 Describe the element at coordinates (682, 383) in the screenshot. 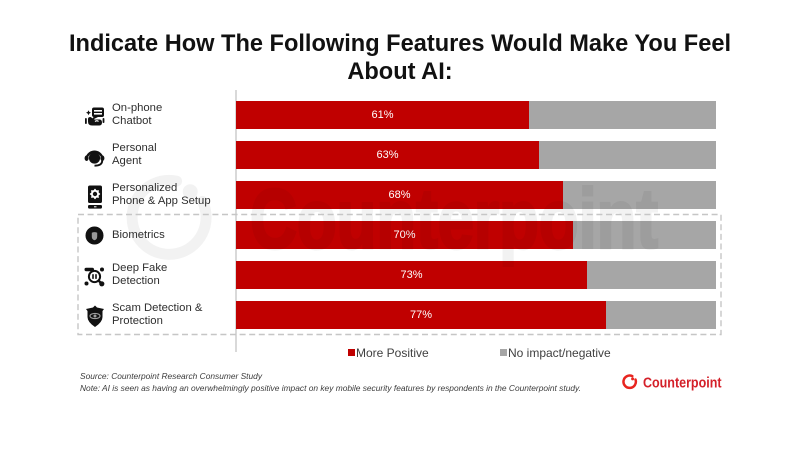

I see `svg-text: Counterpoint` at that location.